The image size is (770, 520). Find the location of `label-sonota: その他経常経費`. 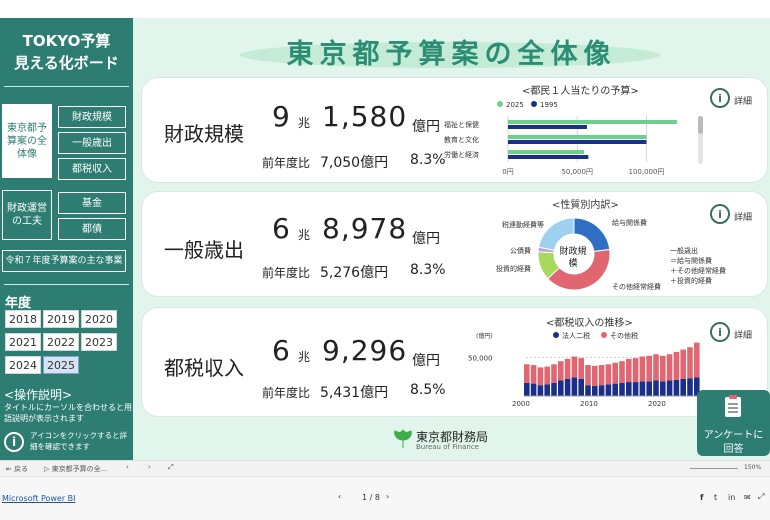

label-sonota: その他経常経費 is located at coordinates (636, 287).